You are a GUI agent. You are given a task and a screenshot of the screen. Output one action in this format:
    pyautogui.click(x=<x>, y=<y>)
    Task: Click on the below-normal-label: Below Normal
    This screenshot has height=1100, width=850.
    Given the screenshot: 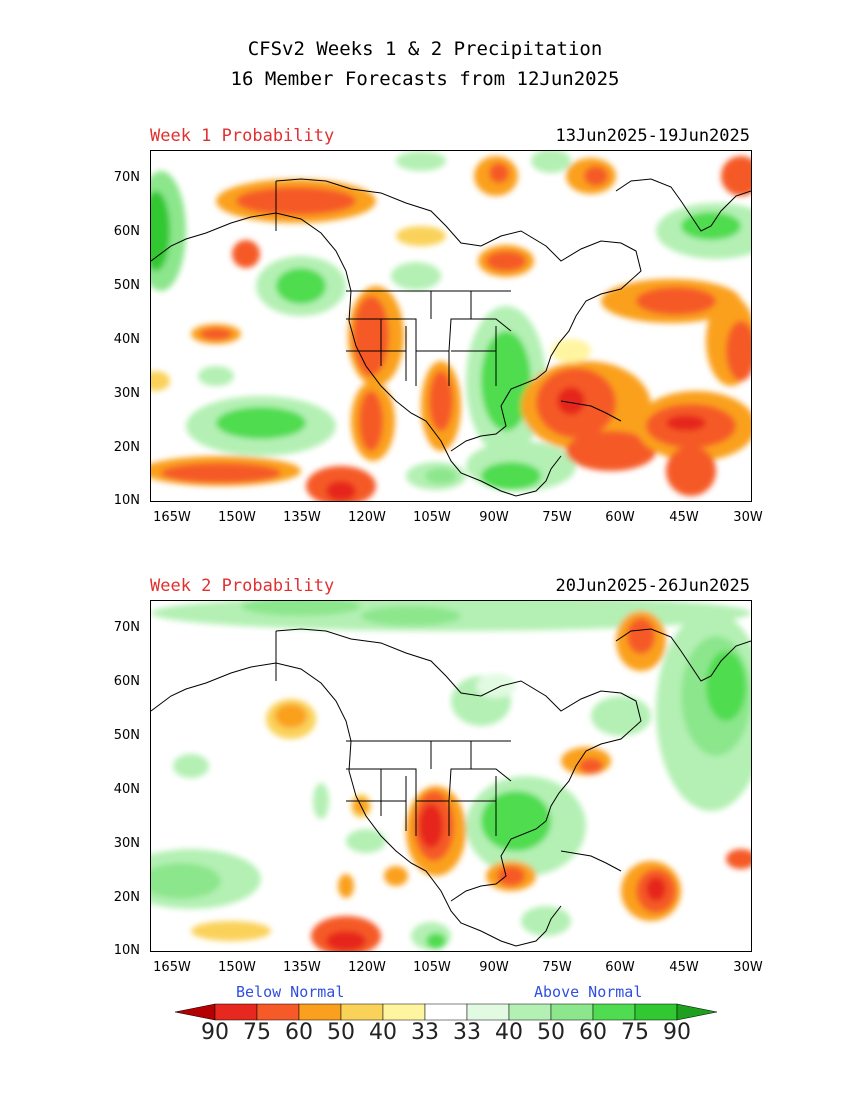 What is the action you would take?
    pyautogui.click(x=290, y=992)
    